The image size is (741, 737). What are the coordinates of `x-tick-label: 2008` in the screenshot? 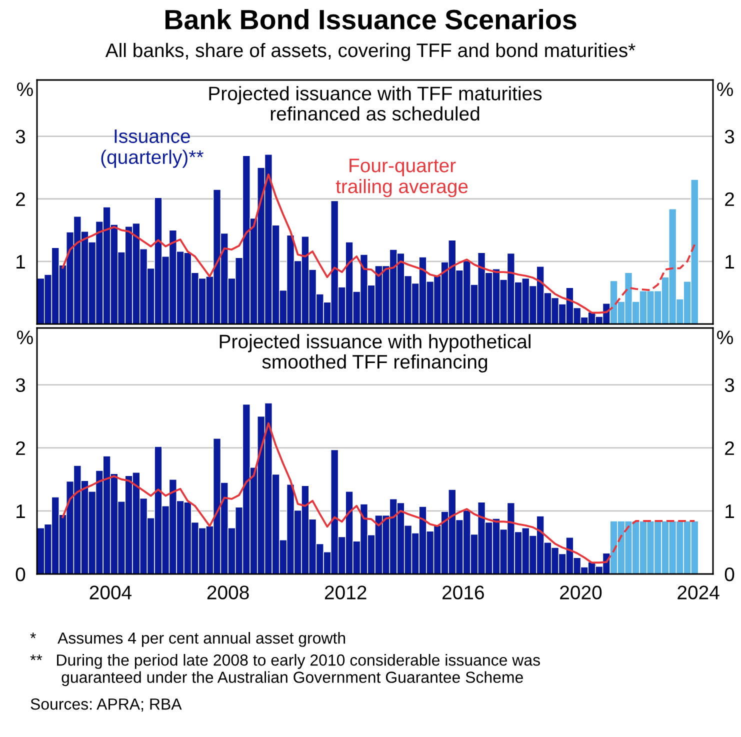 It's located at (228, 593).